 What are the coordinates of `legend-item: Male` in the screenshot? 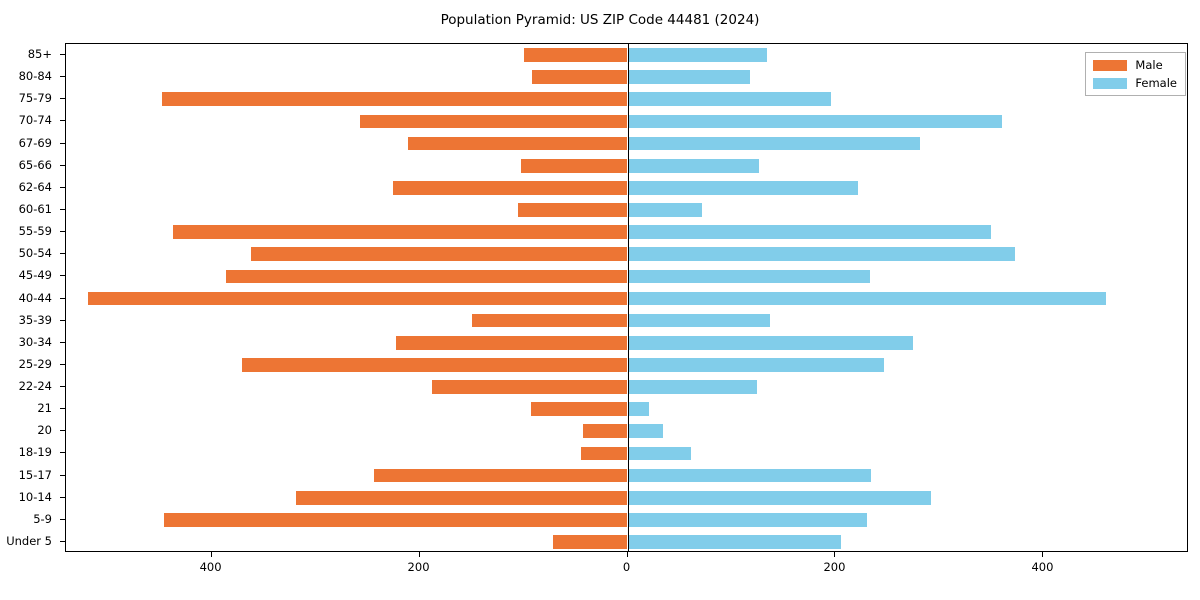 It's located at (1135, 65).